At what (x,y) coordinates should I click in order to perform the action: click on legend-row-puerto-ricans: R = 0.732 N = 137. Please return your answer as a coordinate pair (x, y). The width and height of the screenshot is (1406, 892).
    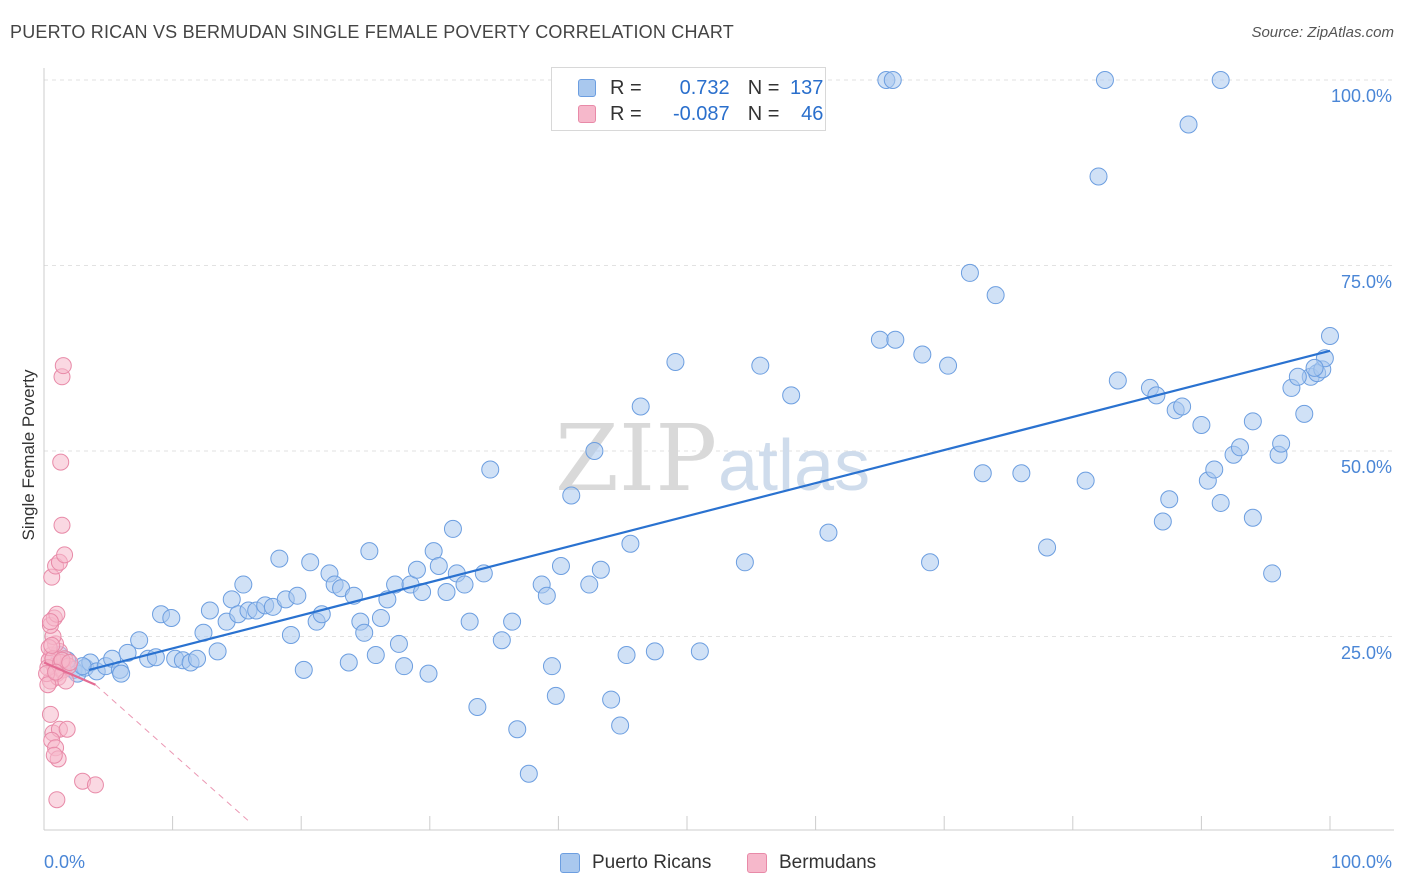
    Looking at the image, I should click on (700, 88).